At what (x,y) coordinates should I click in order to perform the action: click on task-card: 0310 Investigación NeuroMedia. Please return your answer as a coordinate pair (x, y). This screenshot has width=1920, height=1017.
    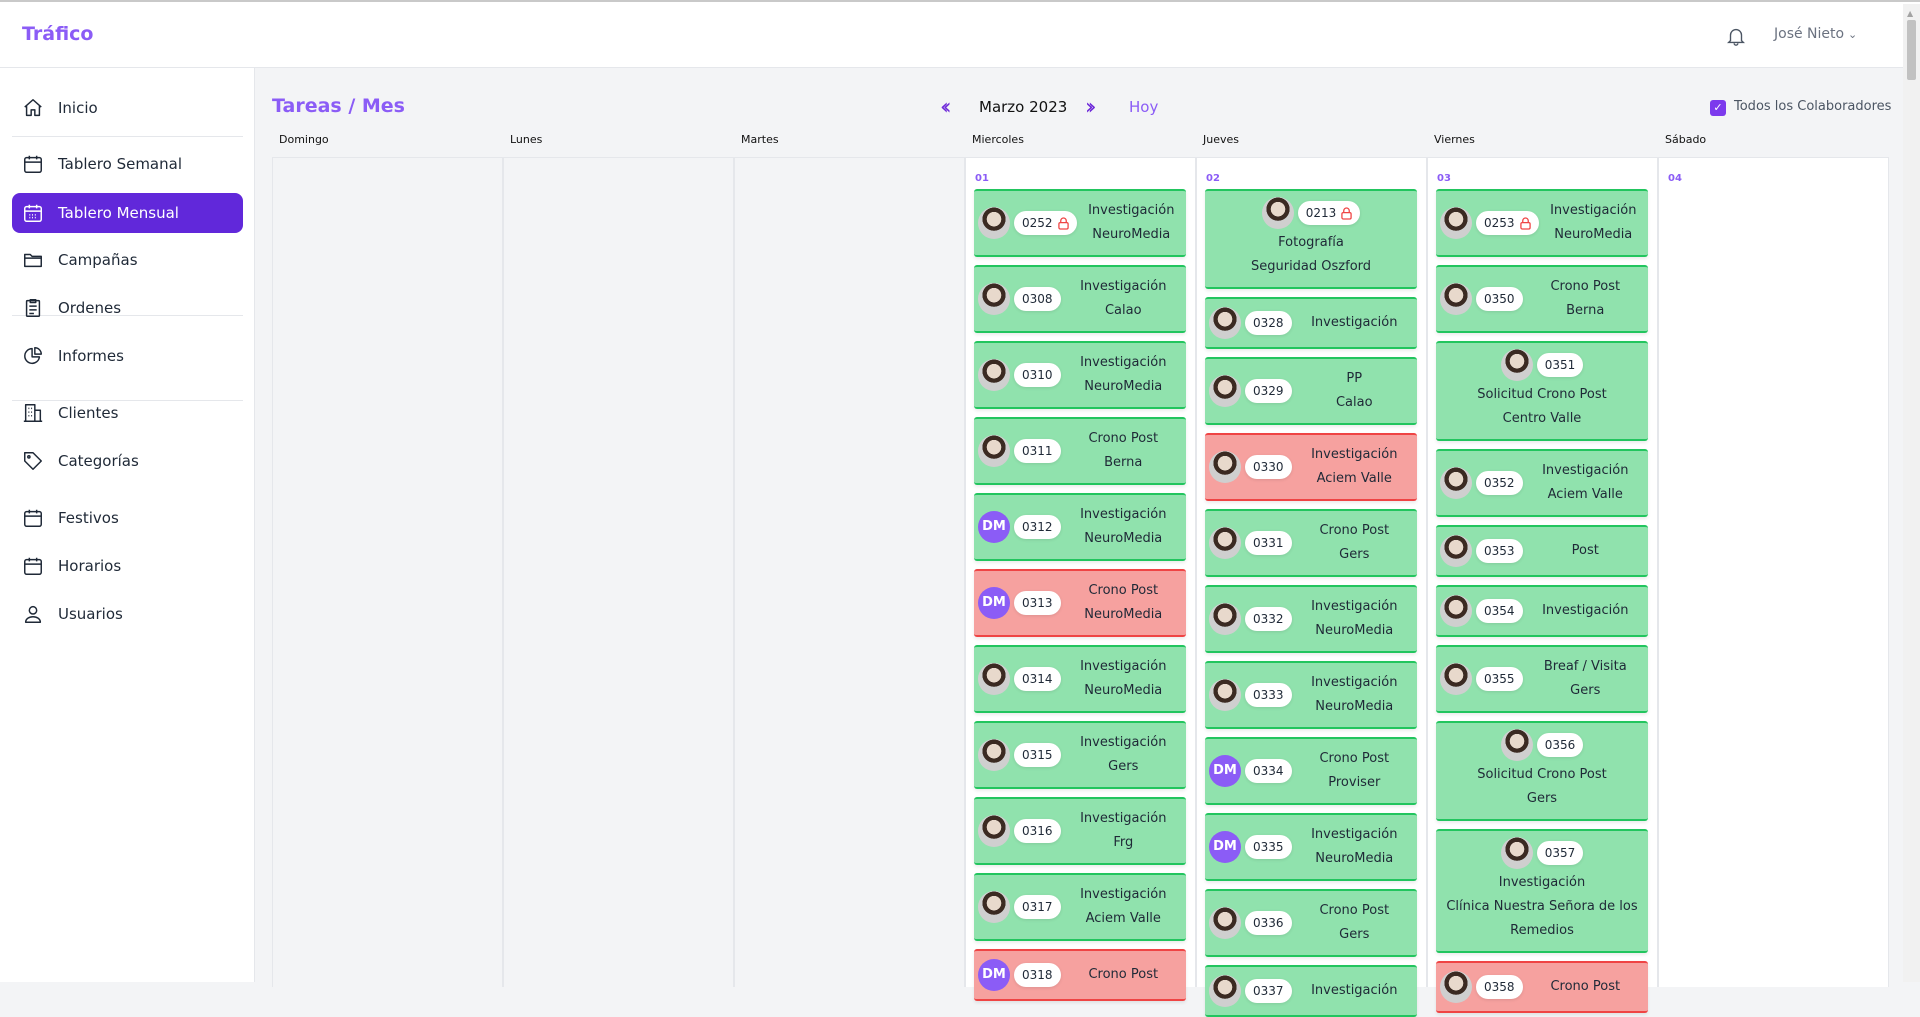
    Looking at the image, I should click on (1080, 375).